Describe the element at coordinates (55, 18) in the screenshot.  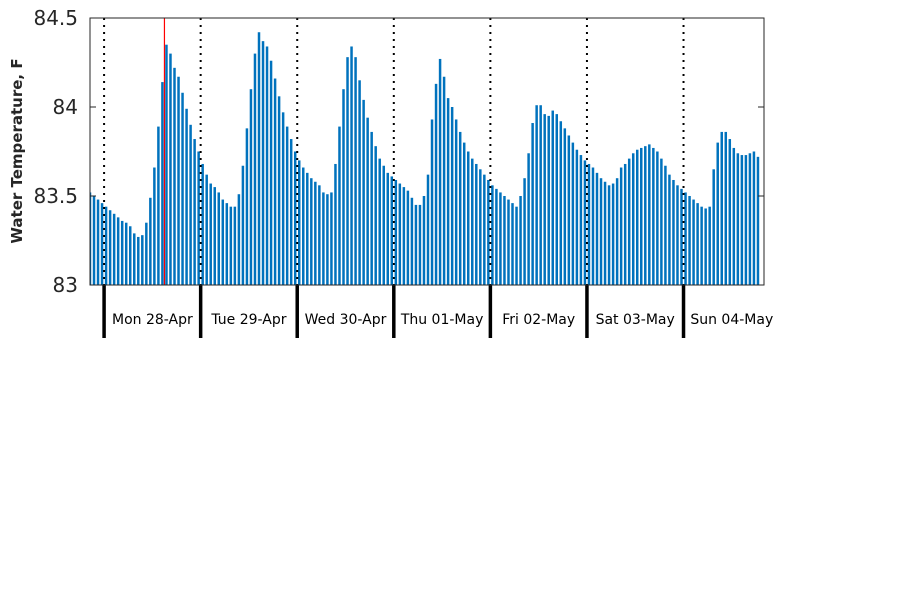
I see `y-tick-label: 84.5` at that location.